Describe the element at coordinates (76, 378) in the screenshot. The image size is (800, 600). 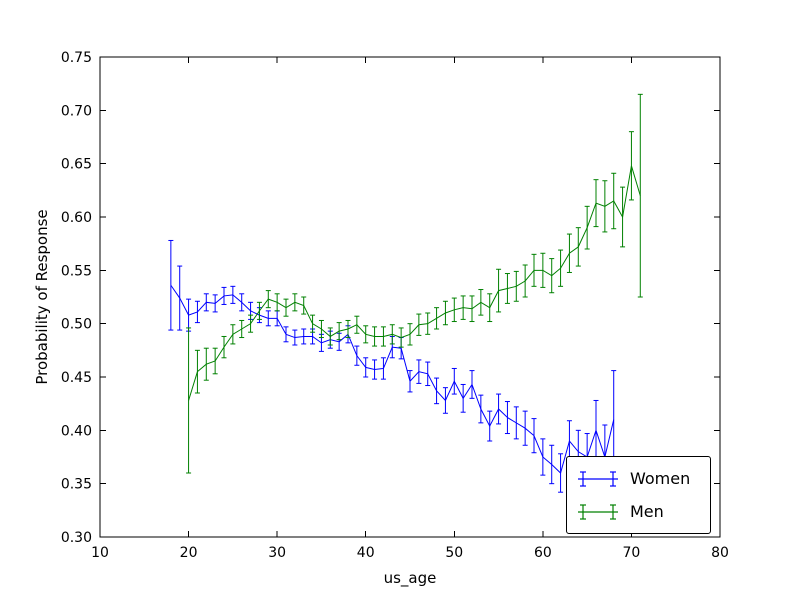
I see `y-tick-label: 0.45` at that location.